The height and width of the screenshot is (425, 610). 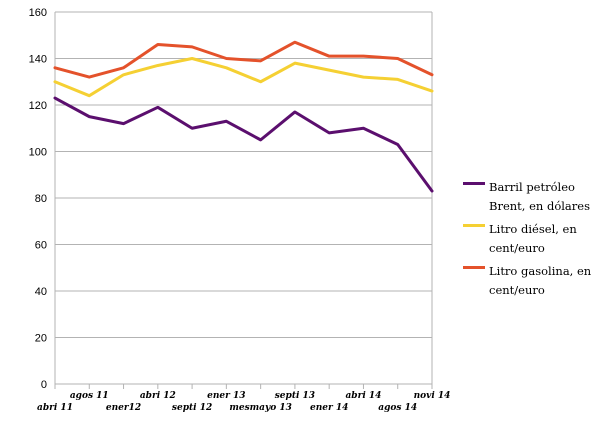 I want to click on y-axis-tick-labels: 0 20 40 60 80 100 120 140 160, so click(x=38, y=199).